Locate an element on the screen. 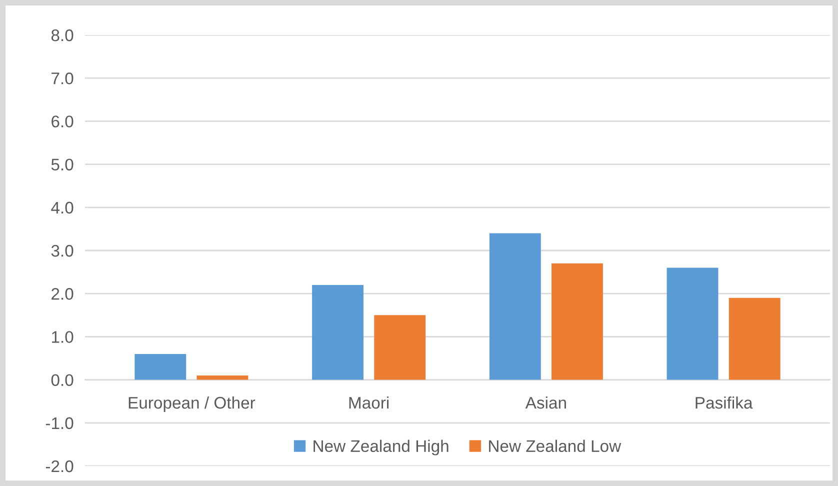  y-tick-label: 3.0 is located at coordinates (62, 250).